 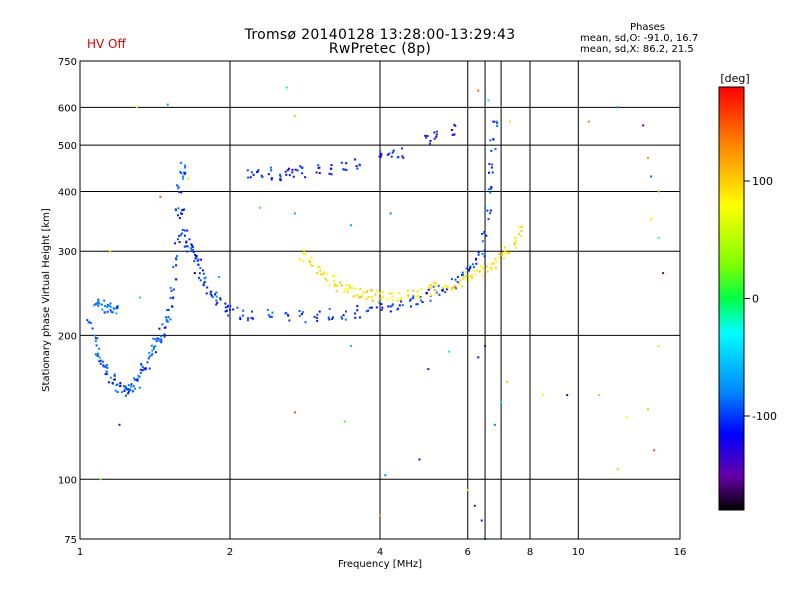 I want to click on chart-subtitle: RwPretec (8p), so click(x=380, y=49).